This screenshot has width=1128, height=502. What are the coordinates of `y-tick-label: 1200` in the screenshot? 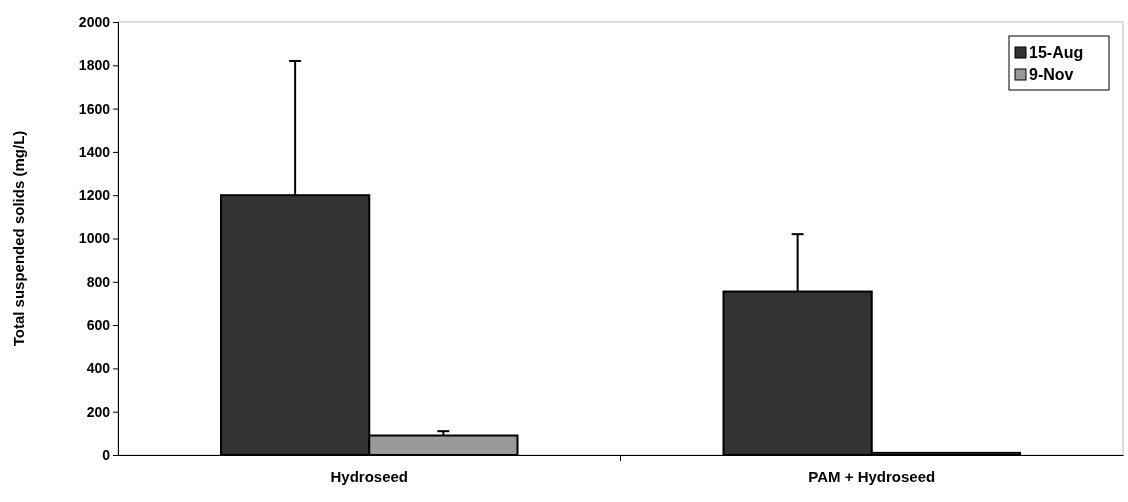 It's located at (94, 195).